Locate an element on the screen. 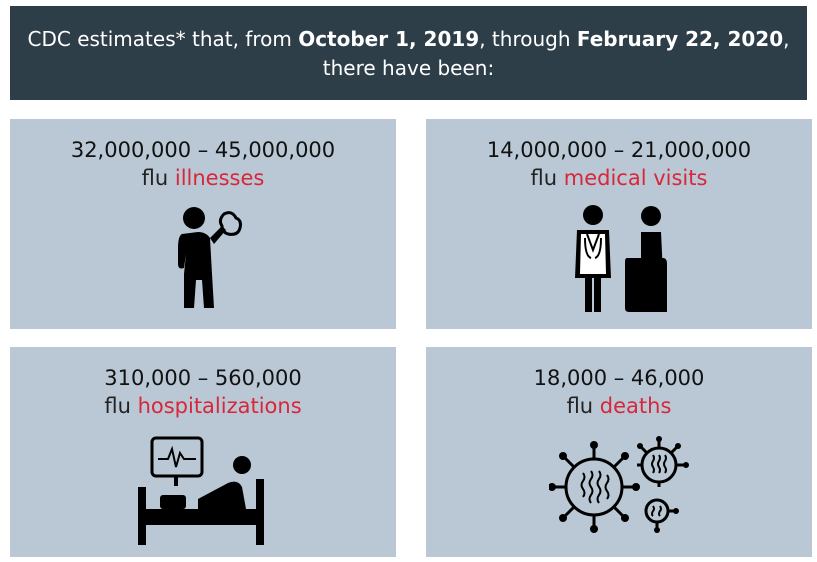 The image size is (817, 562). header-text-3: , there have been: is located at coordinates (556, 53).